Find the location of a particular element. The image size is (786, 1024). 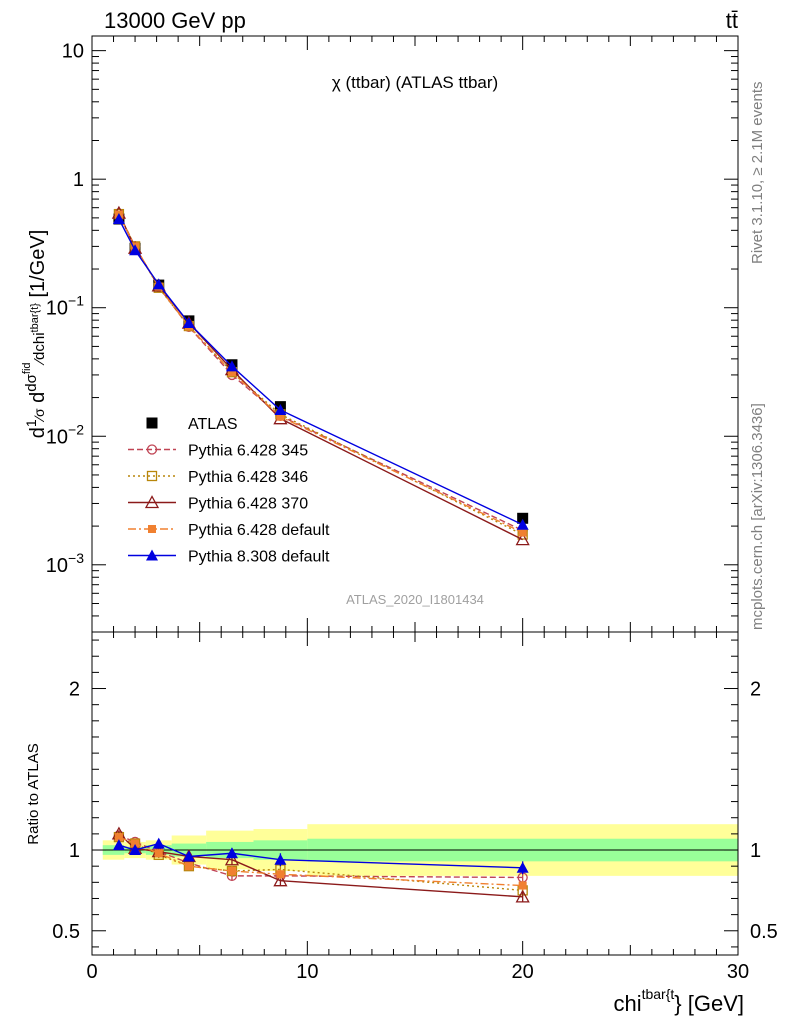

y-tick-label: 10⁻³ is located at coordinates (65, 563).